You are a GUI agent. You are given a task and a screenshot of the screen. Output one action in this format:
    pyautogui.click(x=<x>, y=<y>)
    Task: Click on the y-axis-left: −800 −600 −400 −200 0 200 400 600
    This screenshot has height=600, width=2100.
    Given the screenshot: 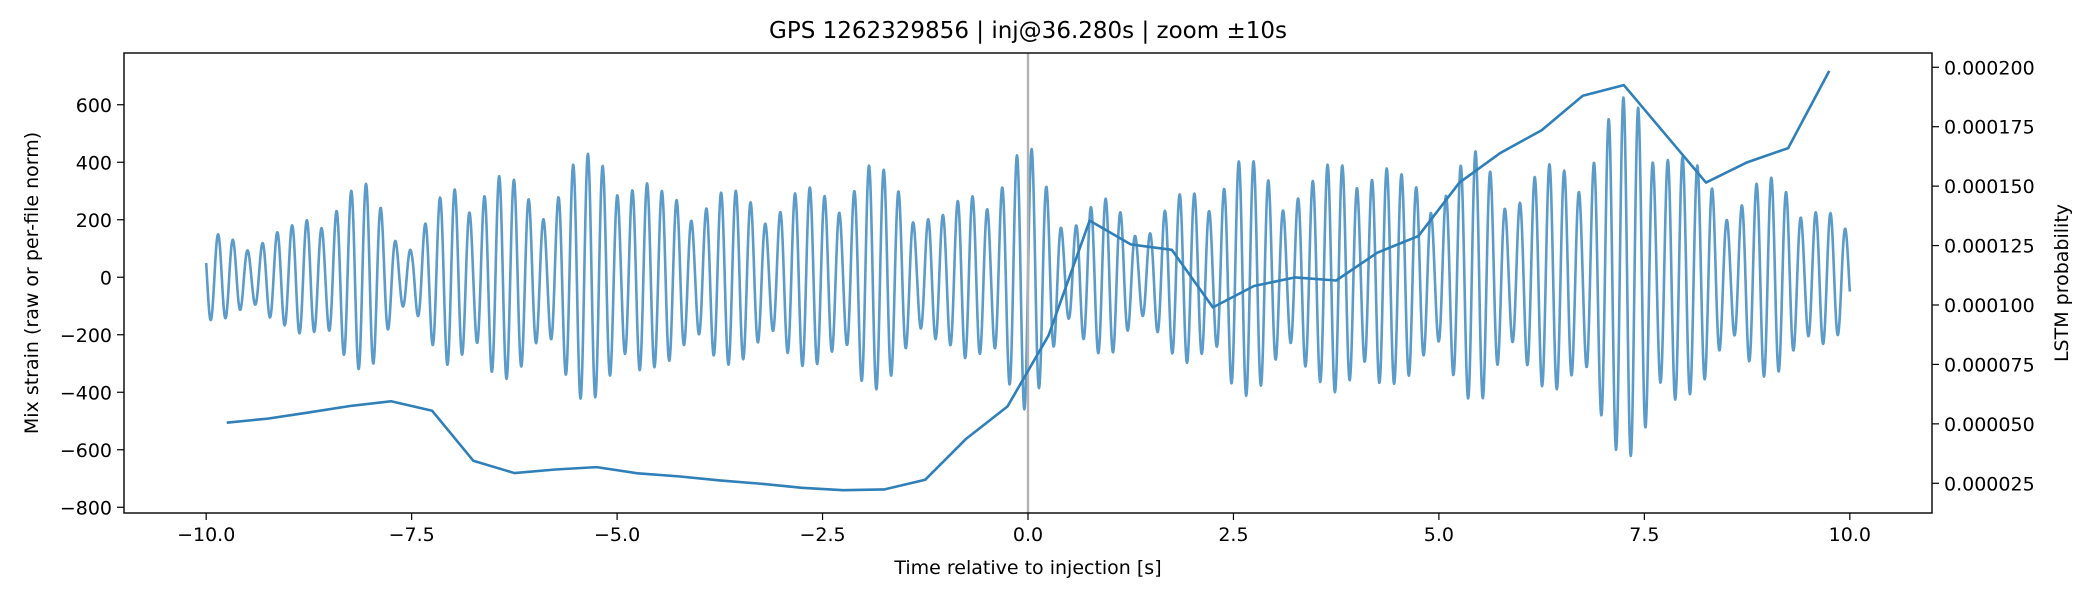 What is the action you would take?
    pyautogui.click(x=92, y=307)
    